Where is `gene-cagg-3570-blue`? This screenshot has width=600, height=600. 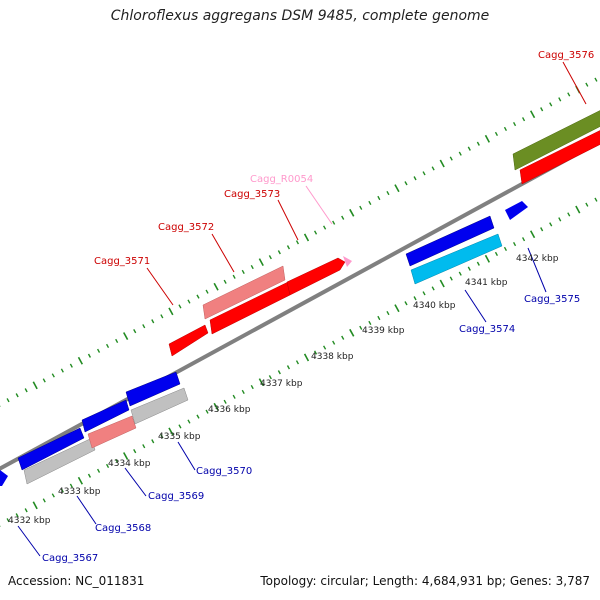 gene-cagg-3570-blue is located at coordinates (153, 389).